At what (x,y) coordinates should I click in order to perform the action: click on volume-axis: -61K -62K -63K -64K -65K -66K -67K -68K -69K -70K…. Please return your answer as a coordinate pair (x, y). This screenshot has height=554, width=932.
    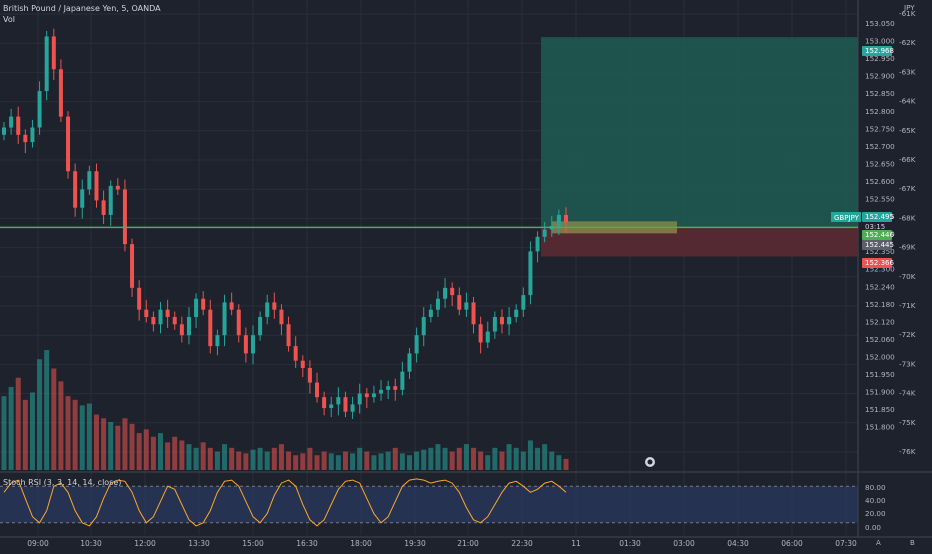
    Looking at the image, I should click on (907, 232).